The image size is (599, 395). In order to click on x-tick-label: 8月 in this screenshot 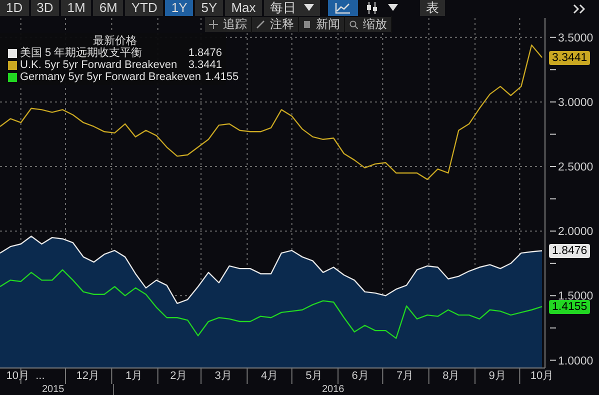, I will do `click(451, 376)`.